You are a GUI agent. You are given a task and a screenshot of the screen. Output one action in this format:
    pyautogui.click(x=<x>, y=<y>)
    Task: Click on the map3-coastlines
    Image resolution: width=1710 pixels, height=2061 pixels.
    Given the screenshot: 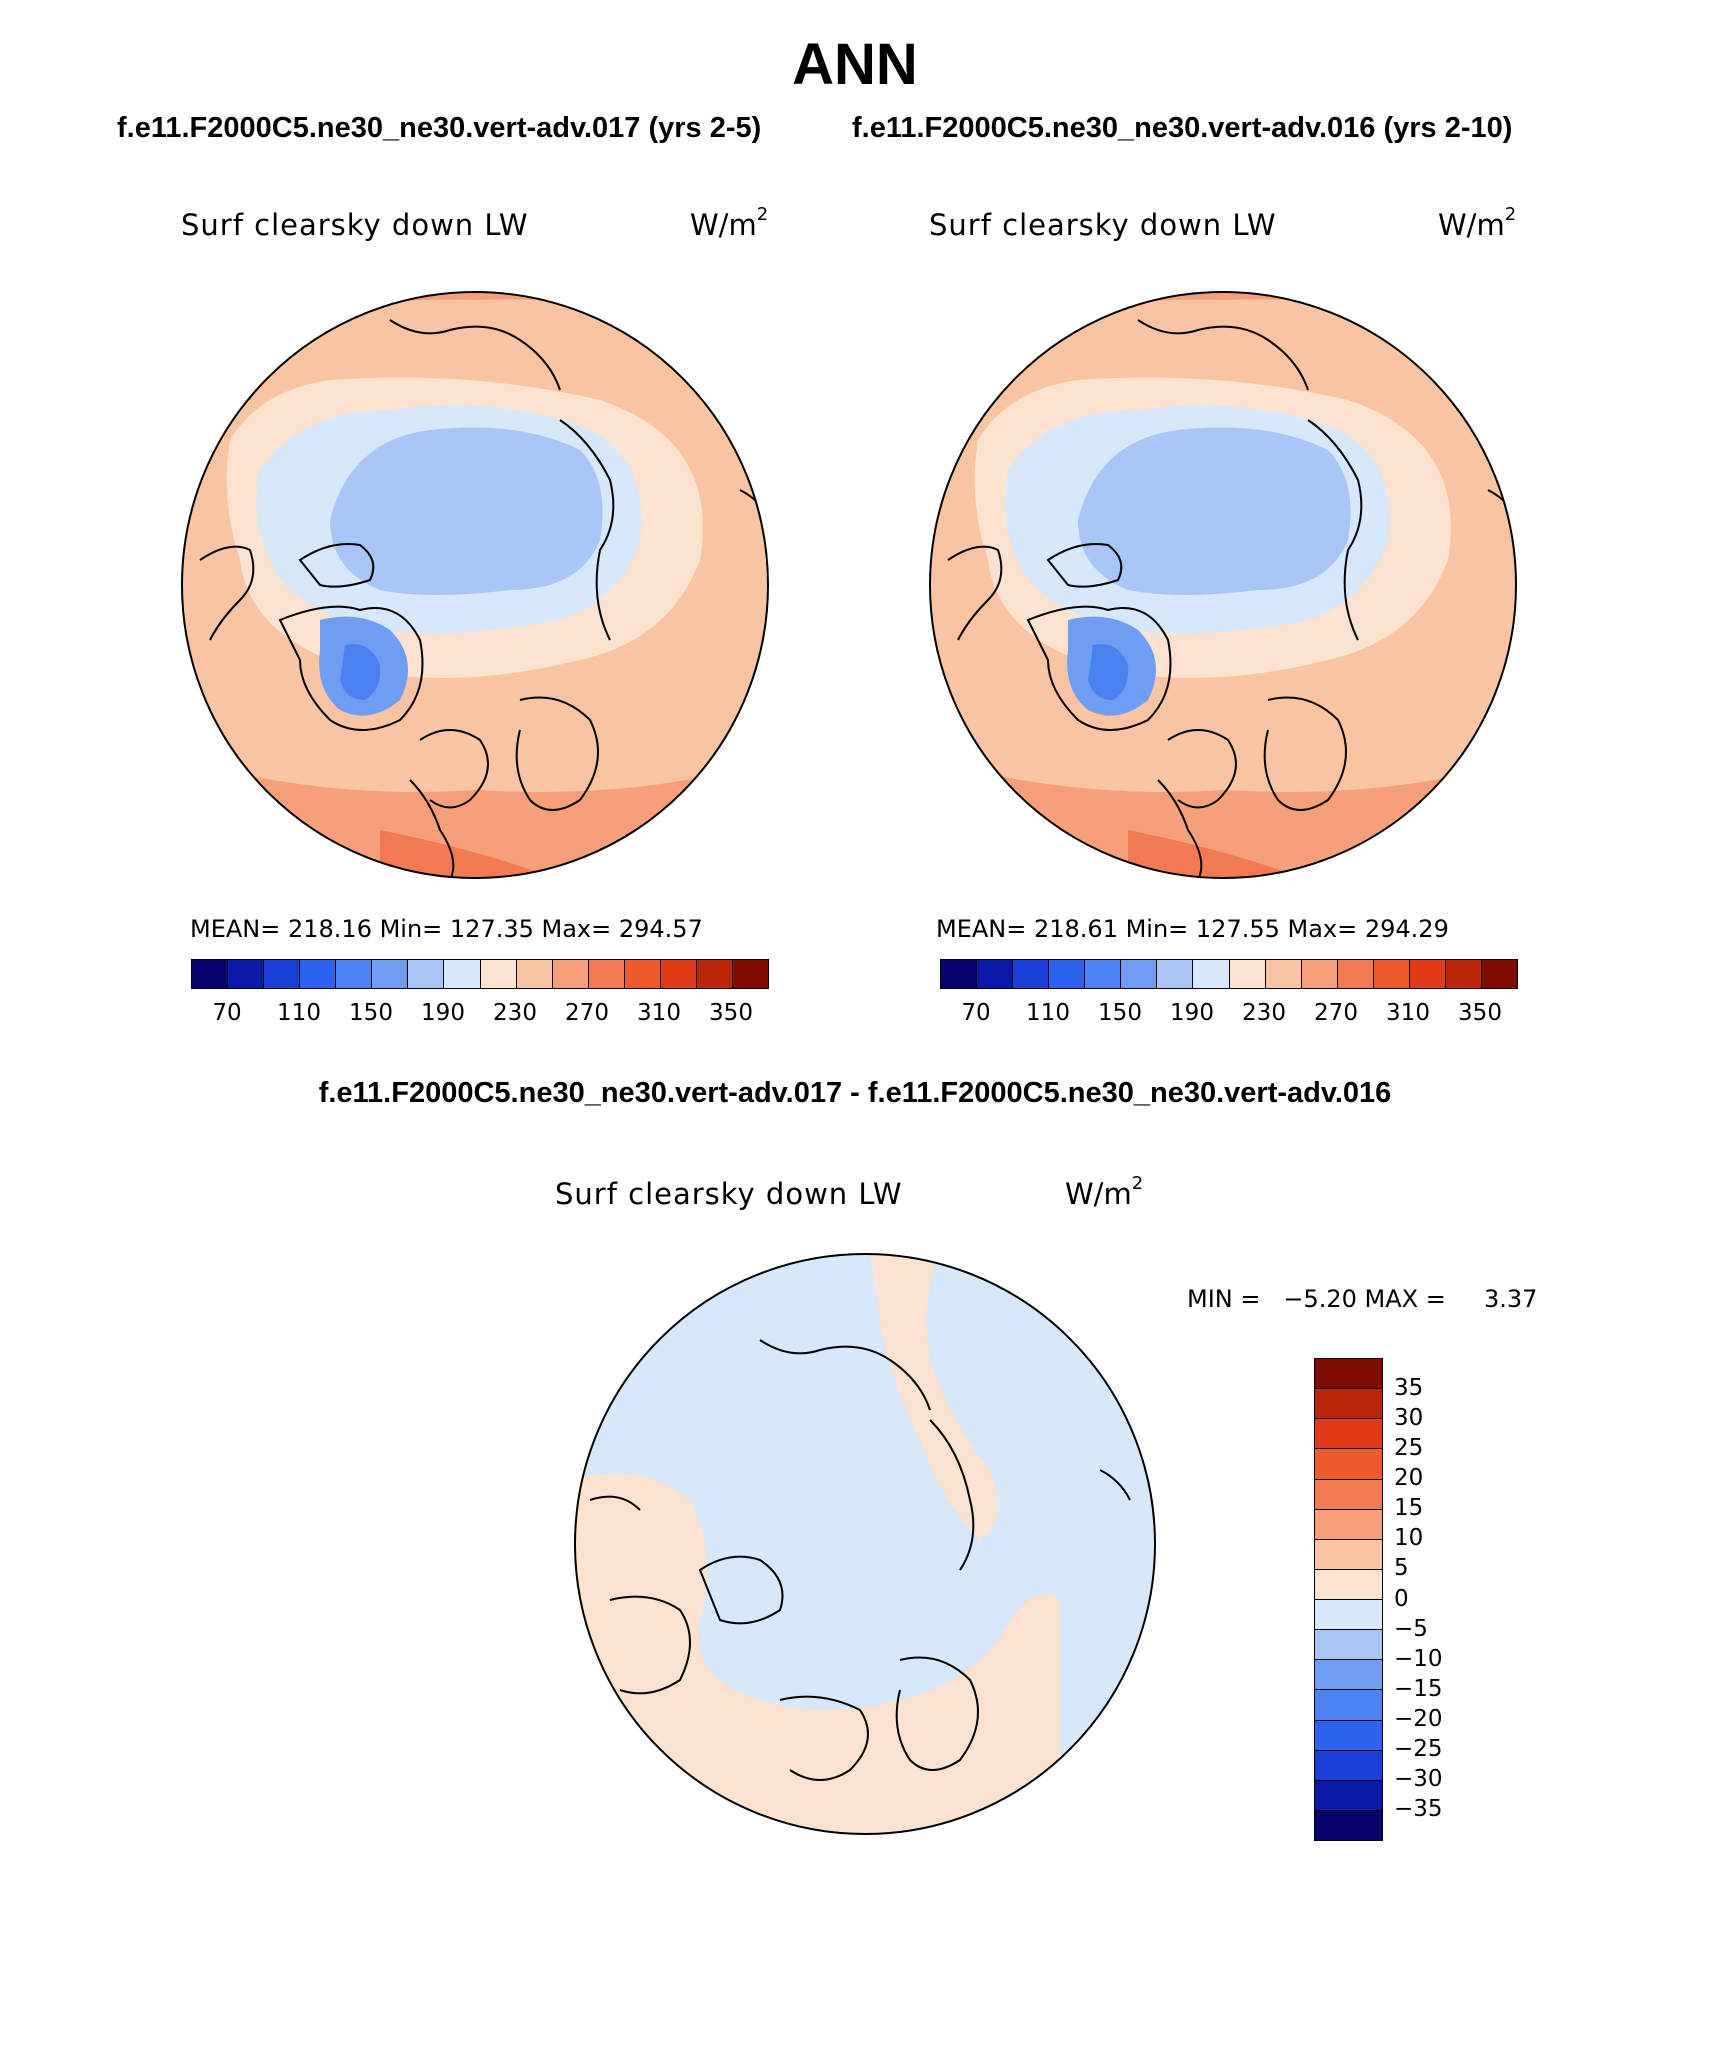 What is the action you would take?
    pyautogui.click(x=860, y=1560)
    